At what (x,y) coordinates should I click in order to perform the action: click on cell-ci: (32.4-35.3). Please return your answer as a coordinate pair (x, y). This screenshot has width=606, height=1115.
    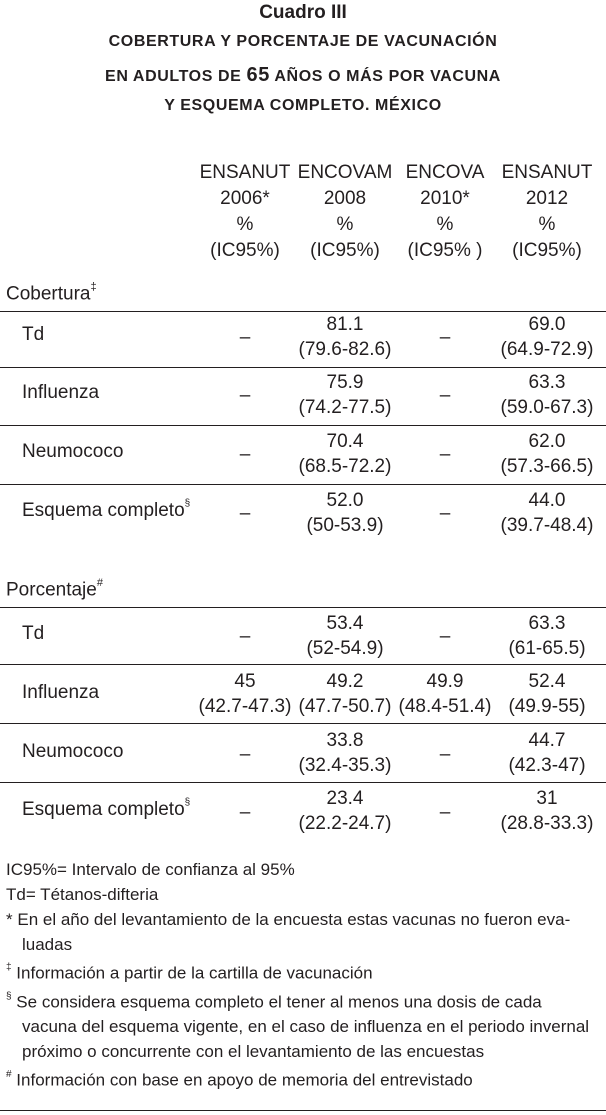
    Looking at the image, I should click on (345, 765).